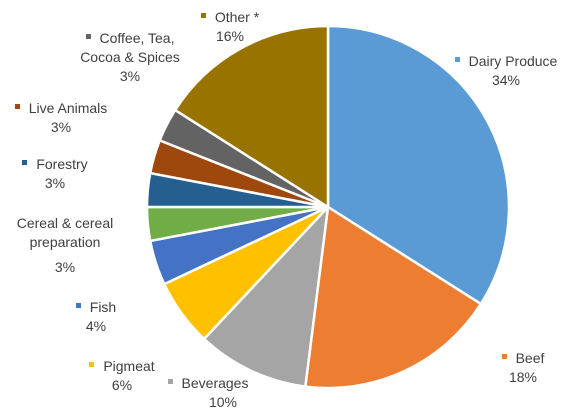 Image resolution: width=573 pixels, height=412 pixels. I want to click on label-live-animals: Live Animals 3%, so click(61, 118).